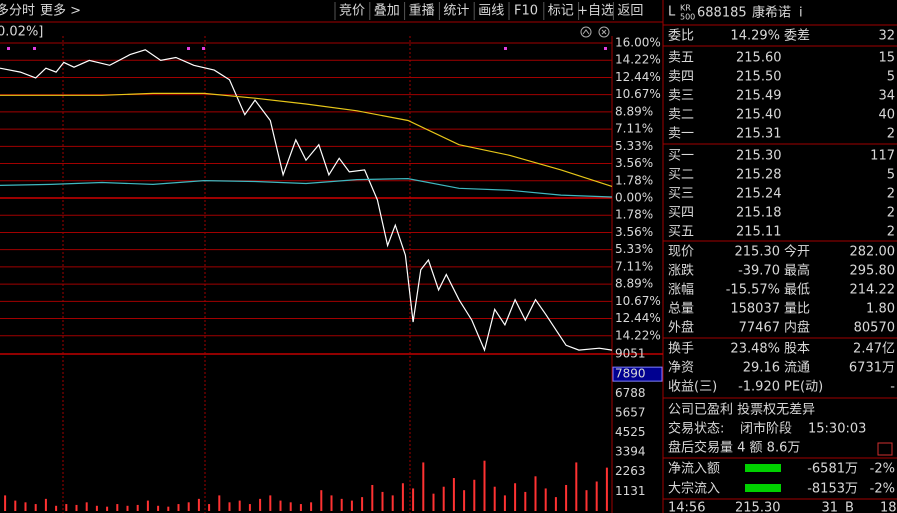 Image resolution: width=897 pixels, height=513 pixels. What do you see at coordinates (755, 309) in the screenshot?
I see `value: 158037` at bounding box center [755, 309].